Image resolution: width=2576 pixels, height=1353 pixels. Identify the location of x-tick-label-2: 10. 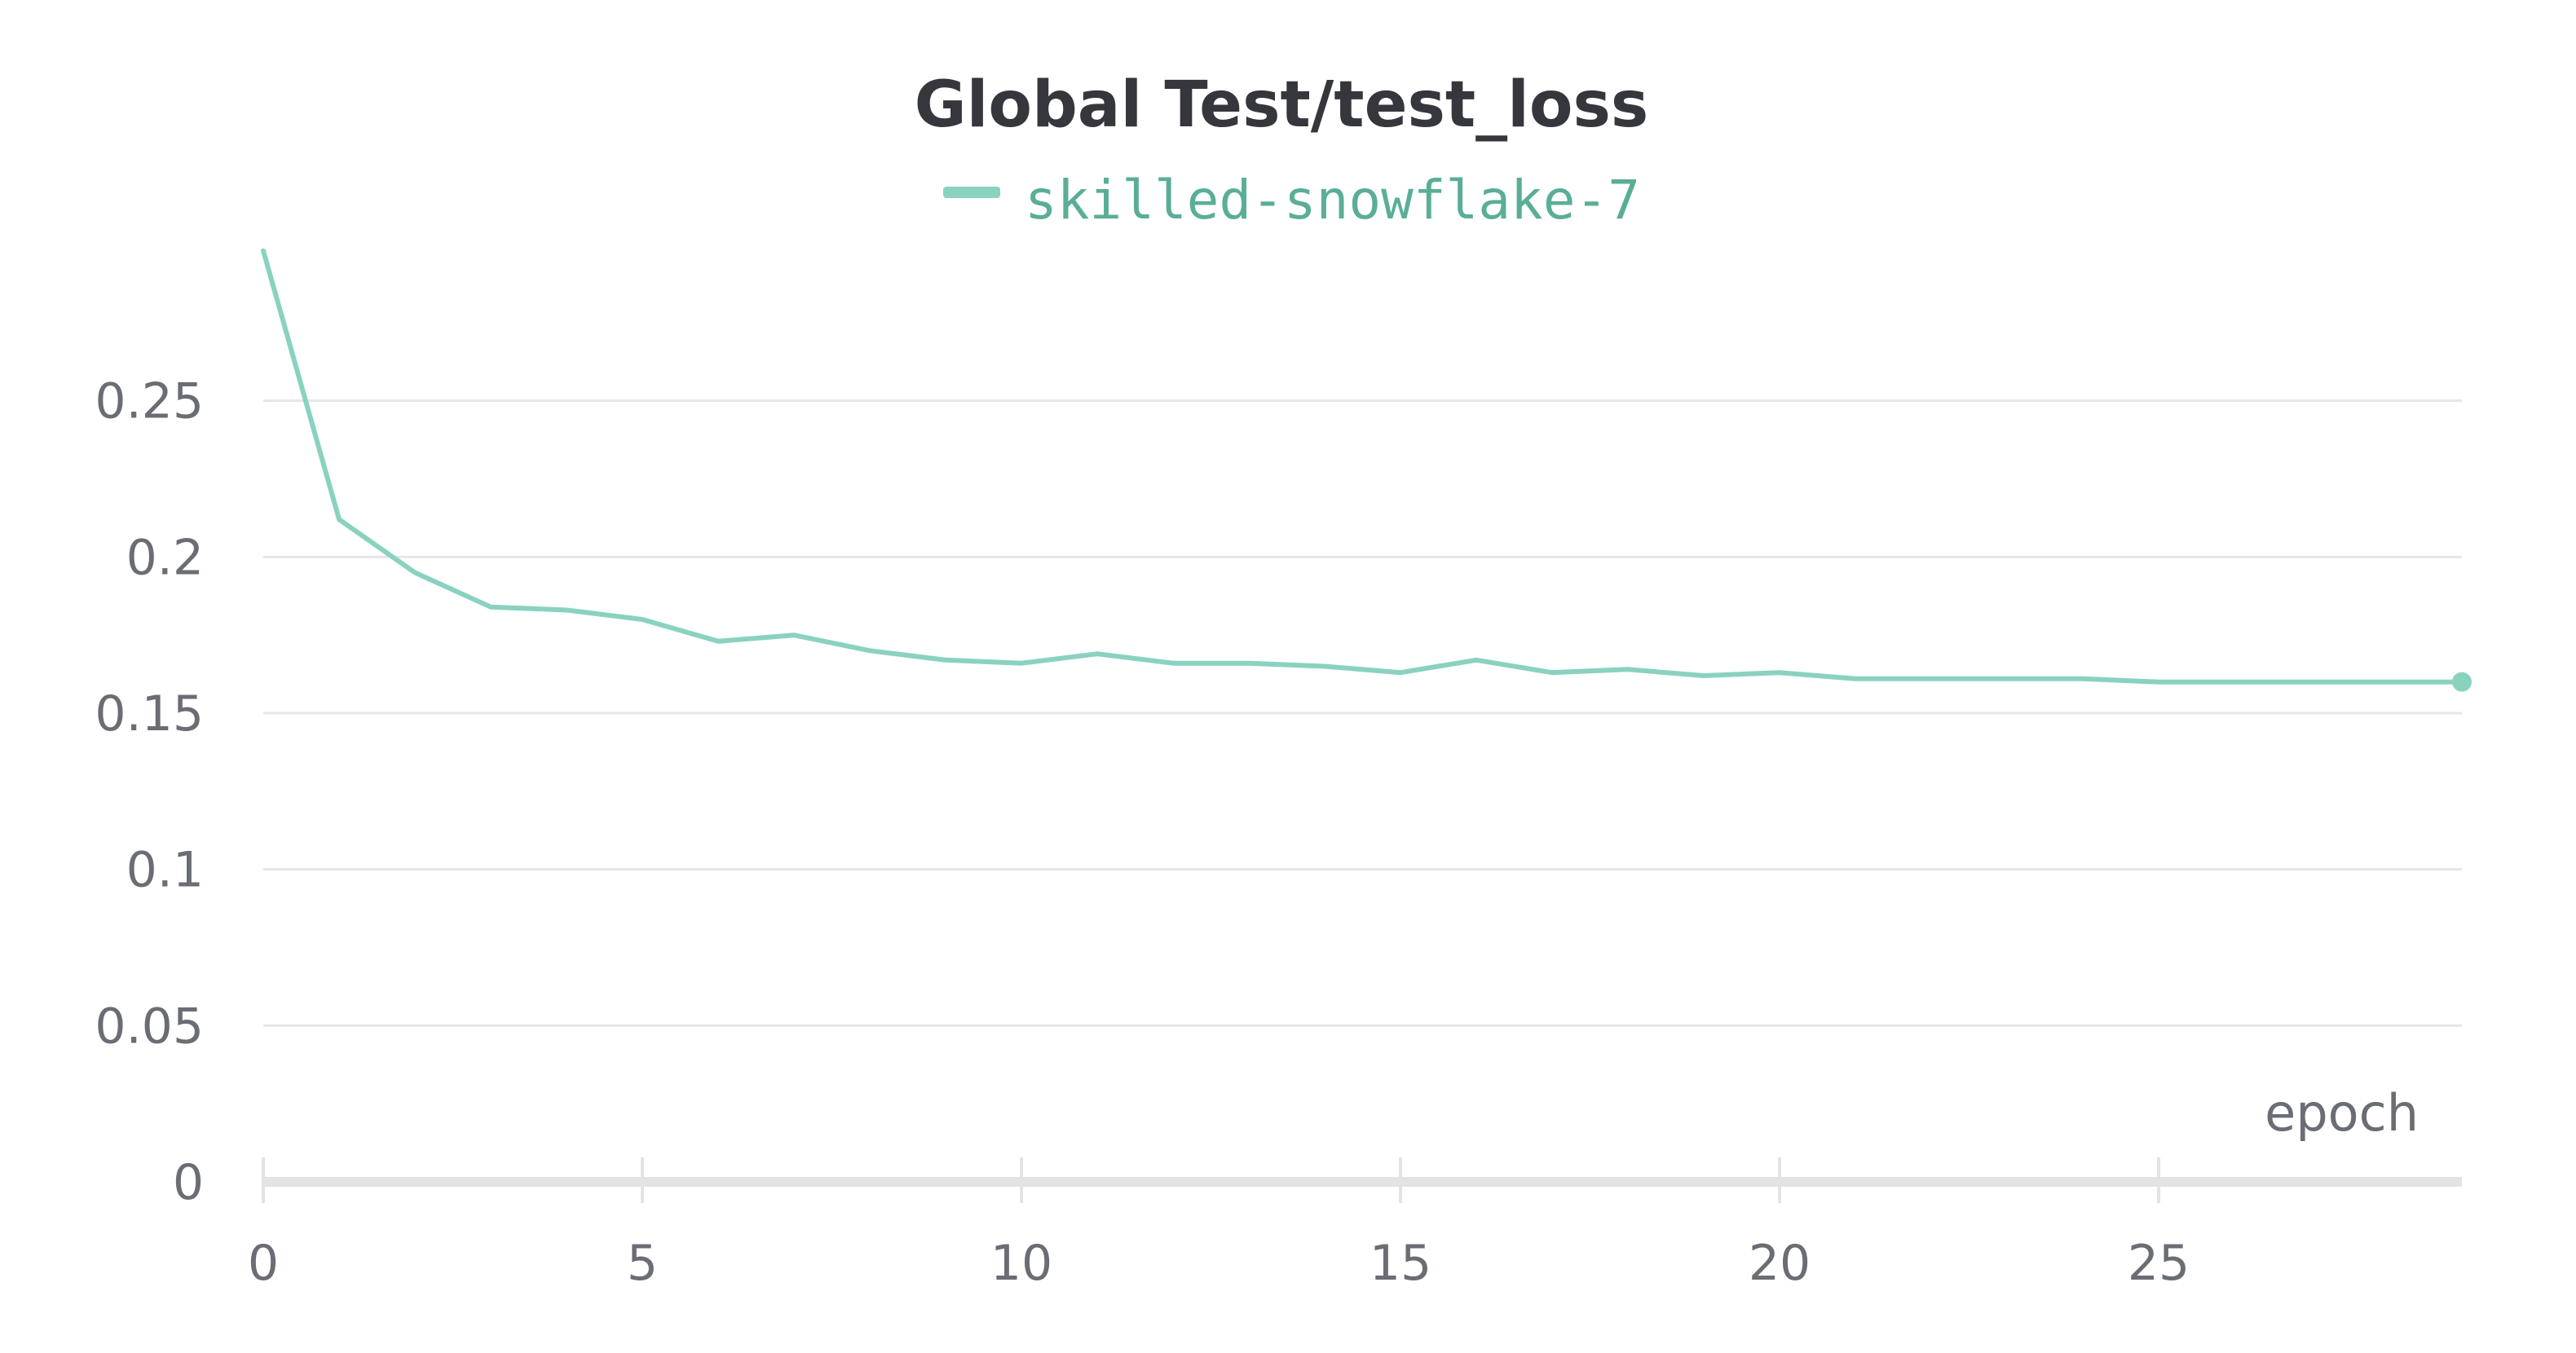
(1021, 1263).